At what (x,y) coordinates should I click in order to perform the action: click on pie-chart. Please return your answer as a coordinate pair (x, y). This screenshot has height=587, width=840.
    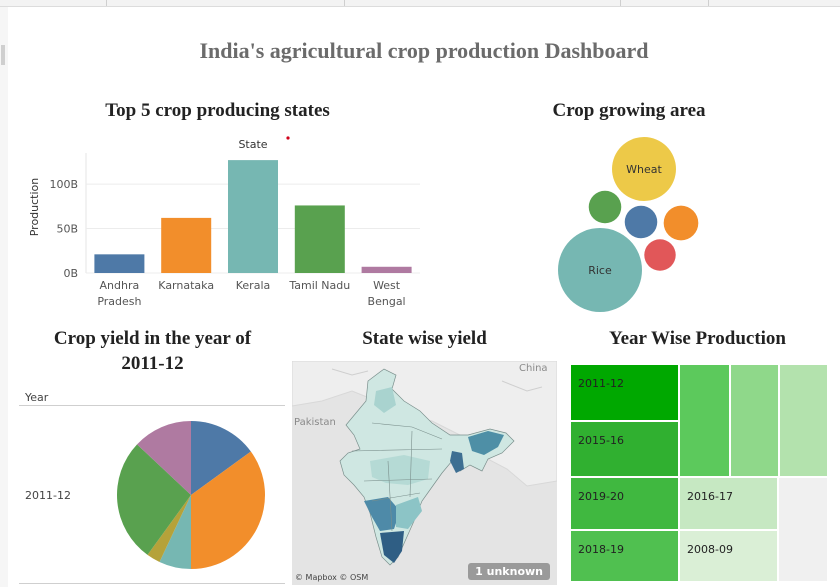
    Looking at the image, I should click on (191, 495).